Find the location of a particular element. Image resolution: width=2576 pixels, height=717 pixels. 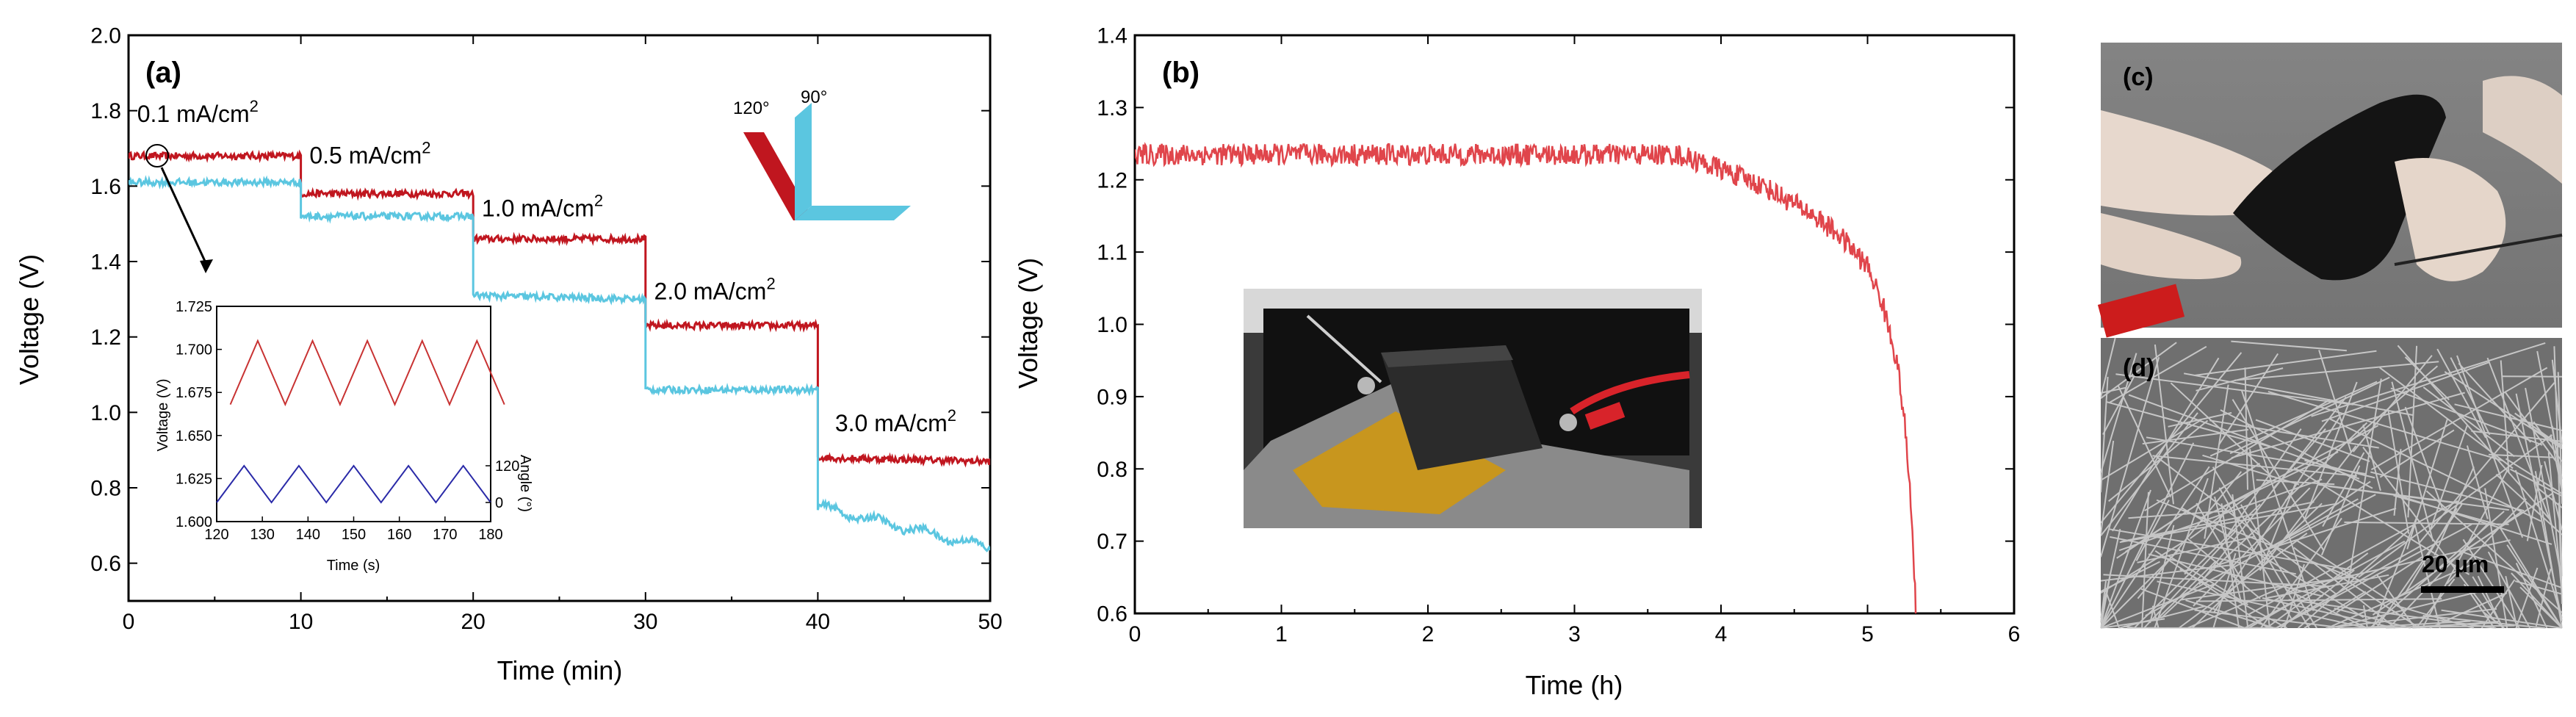

inset-x-tick-label: 170 is located at coordinates (445, 535).